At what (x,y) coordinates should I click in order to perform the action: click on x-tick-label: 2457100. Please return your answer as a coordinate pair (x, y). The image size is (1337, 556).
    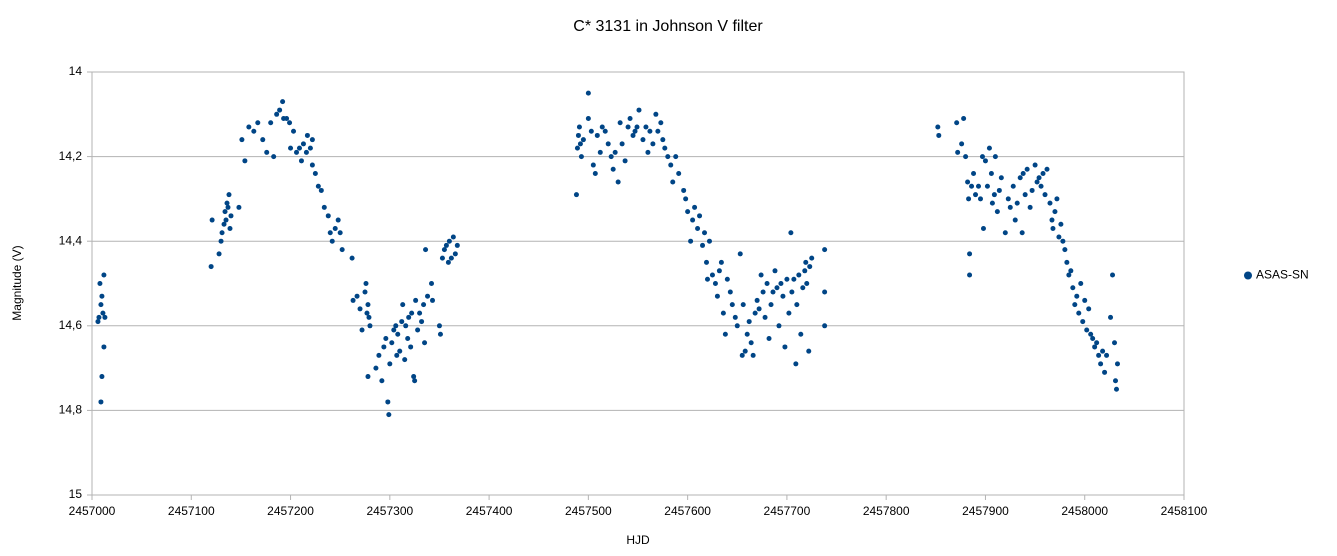
    Looking at the image, I should click on (191, 511).